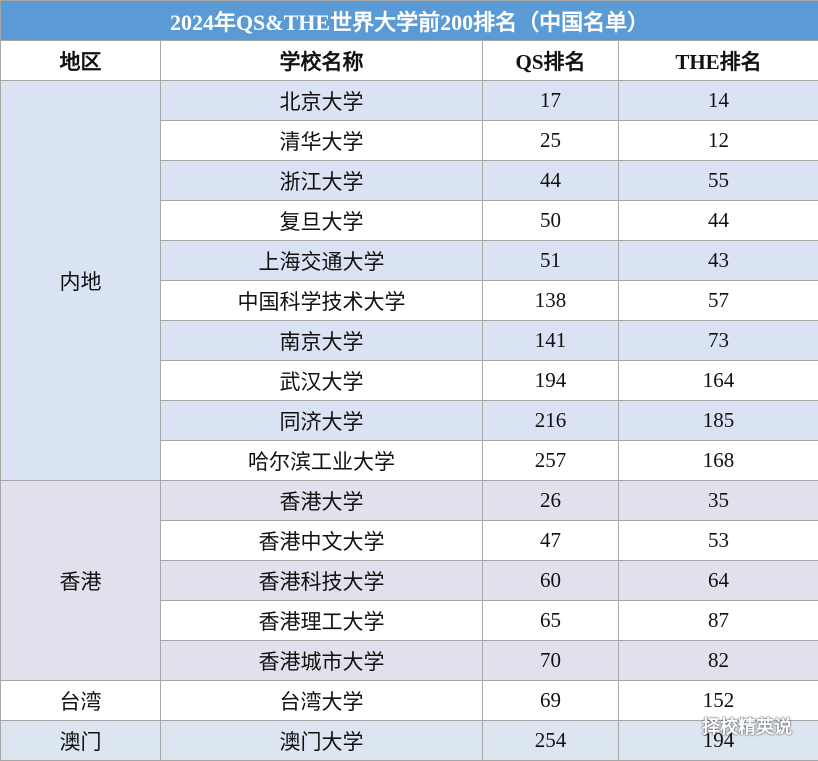 This screenshot has width=818, height=761. I want to click on table-row: 浙江大学 44 55, so click(409, 180).